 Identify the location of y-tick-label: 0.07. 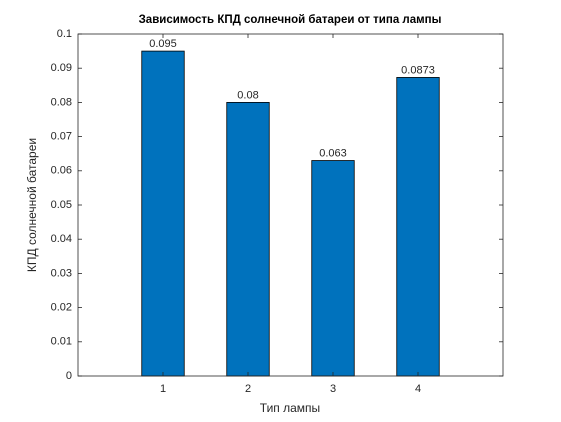
(61, 137).